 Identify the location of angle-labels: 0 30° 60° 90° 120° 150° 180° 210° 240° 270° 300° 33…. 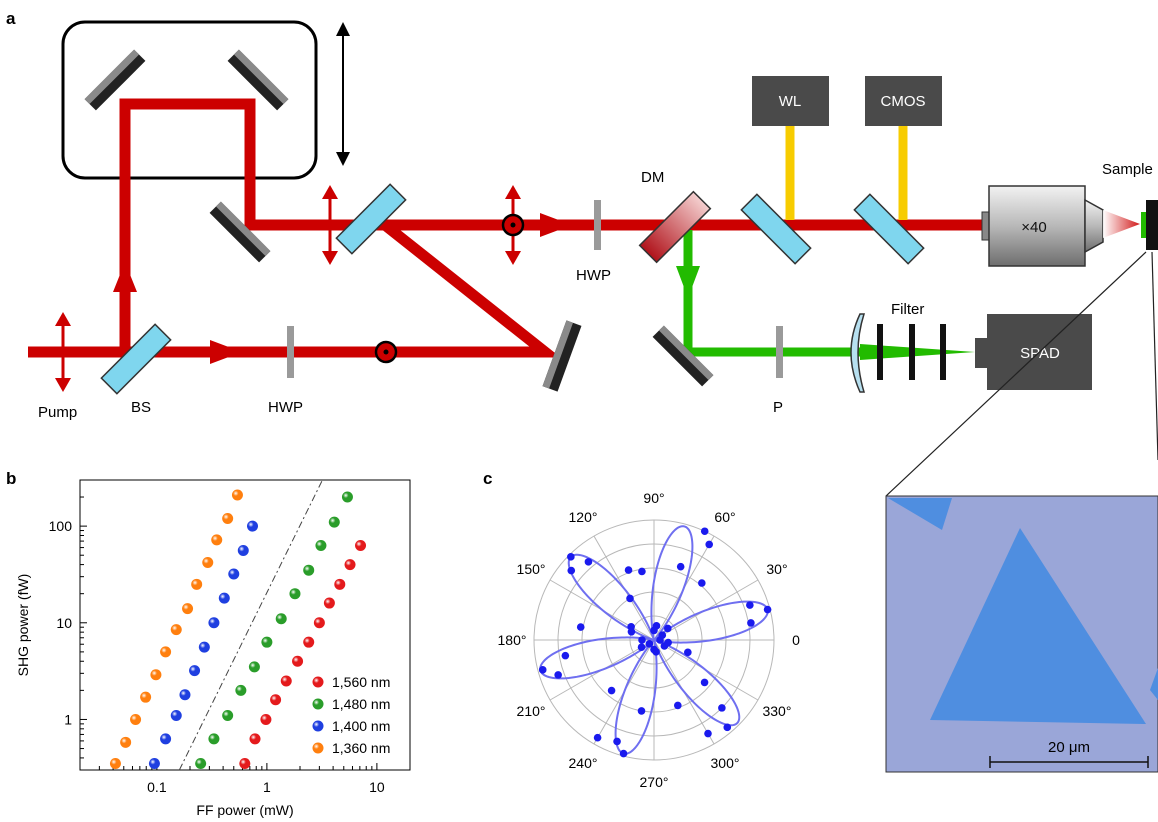
(649, 640).